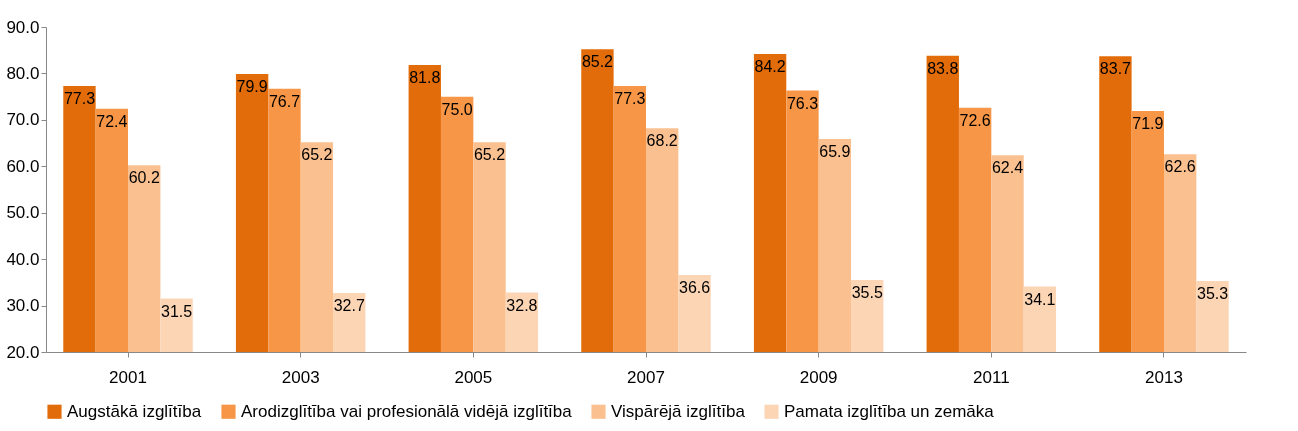  What do you see at coordinates (23, 306) in the screenshot?
I see `y-tick-label: 30.0` at bounding box center [23, 306].